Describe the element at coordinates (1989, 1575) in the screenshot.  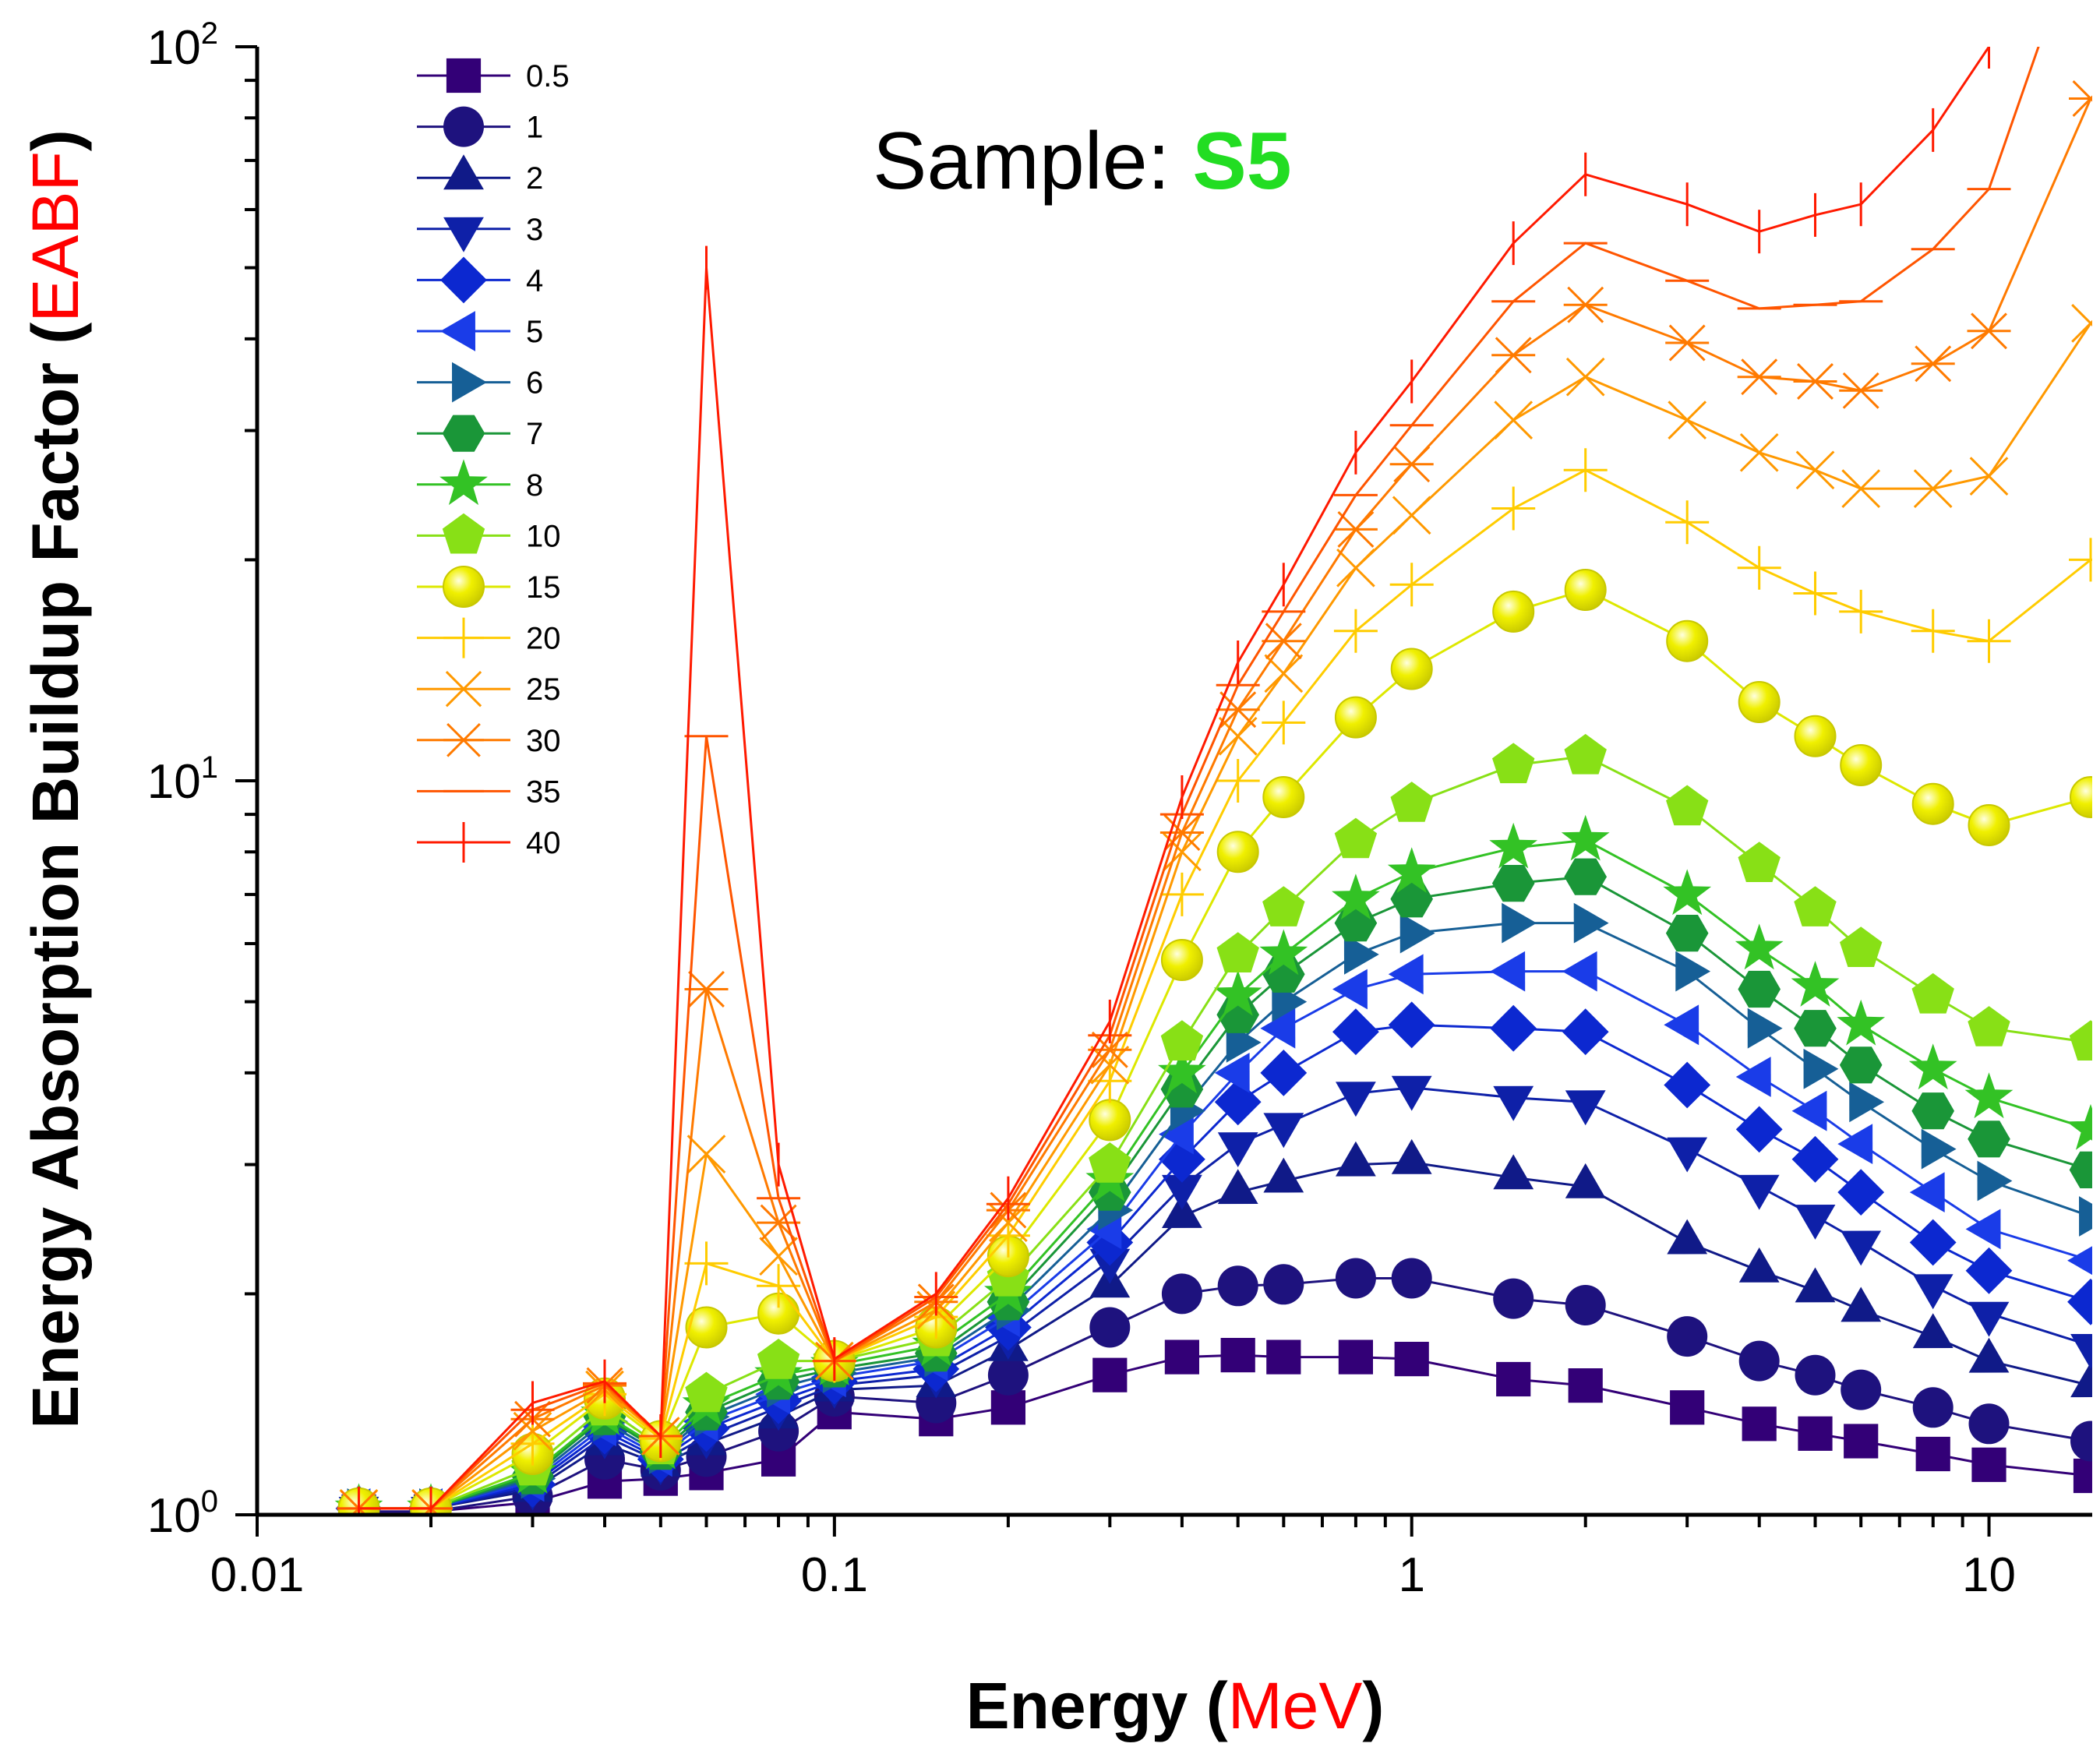
I see `x-tick-label: 10` at that location.